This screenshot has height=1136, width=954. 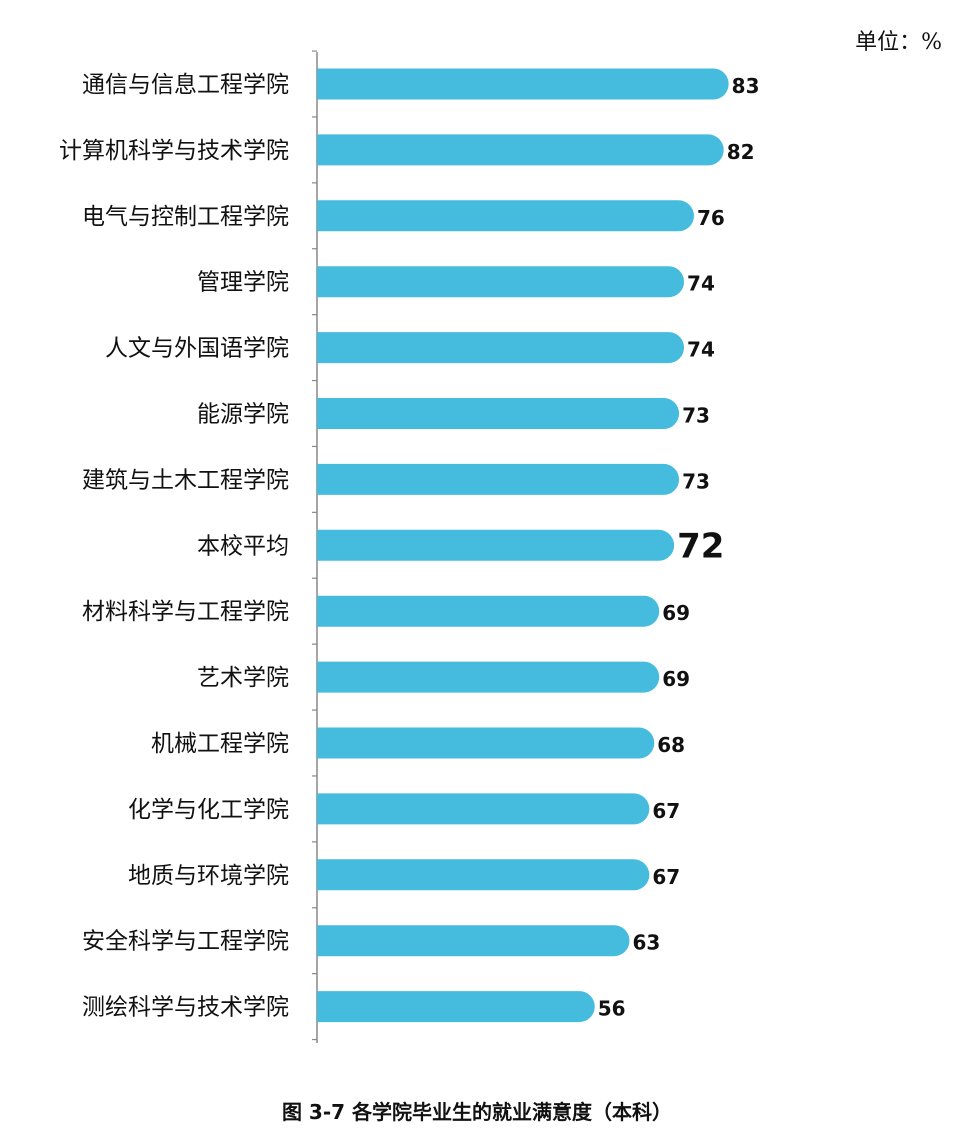 I want to click on value-label: 63, so click(x=646, y=943).